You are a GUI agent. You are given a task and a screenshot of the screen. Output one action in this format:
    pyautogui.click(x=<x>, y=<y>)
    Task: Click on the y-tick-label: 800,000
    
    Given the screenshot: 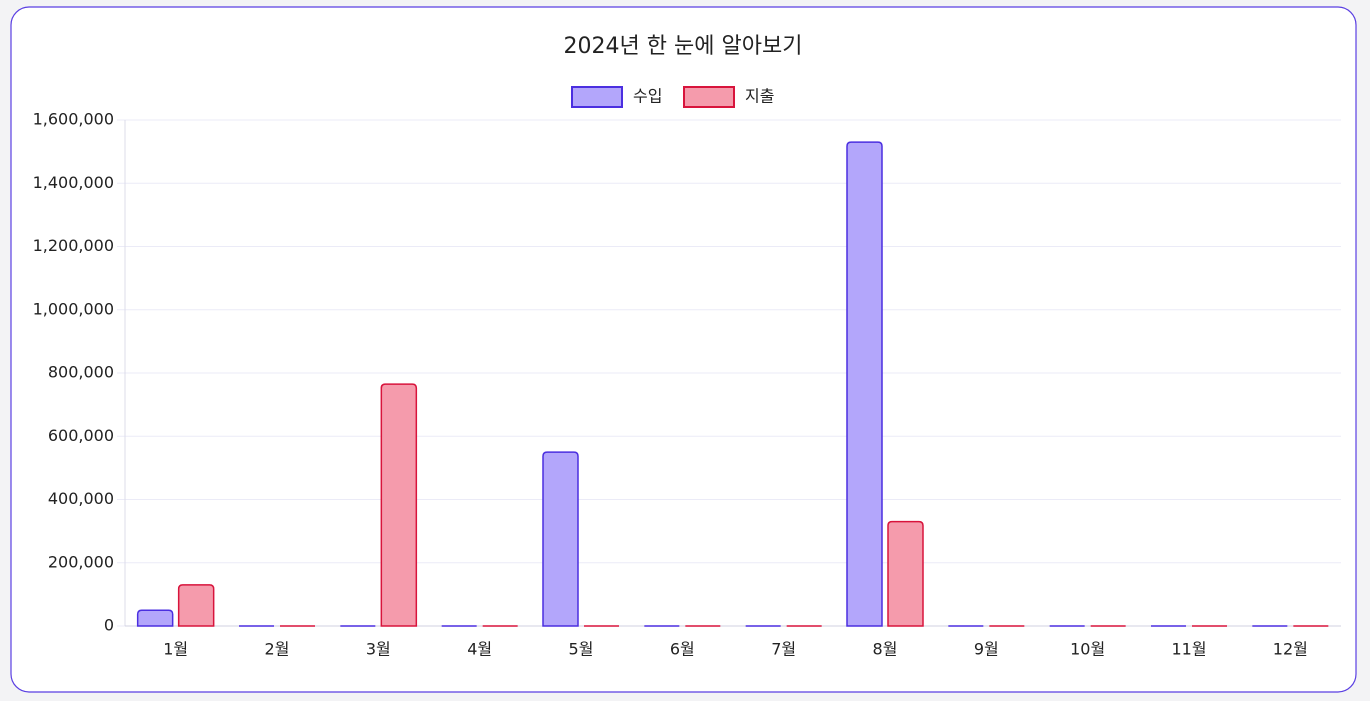 What is the action you would take?
    pyautogui.click(x=81, y=372)
    